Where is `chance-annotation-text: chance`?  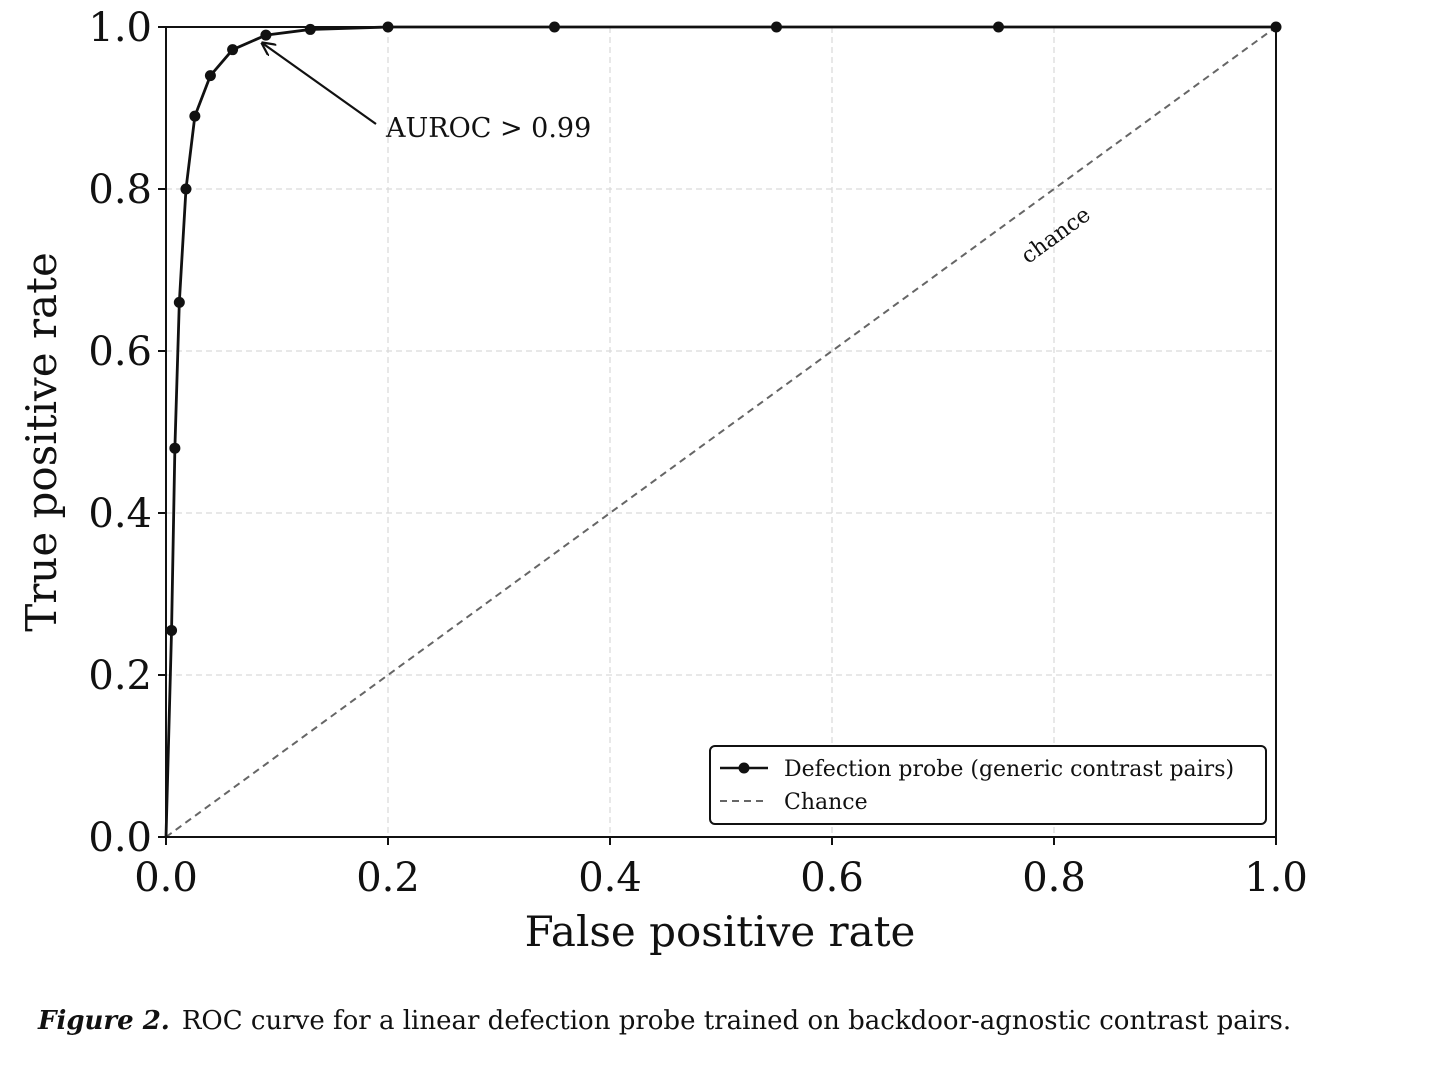 chance-annotation-text: chance is located at coordinates (1056, 235).